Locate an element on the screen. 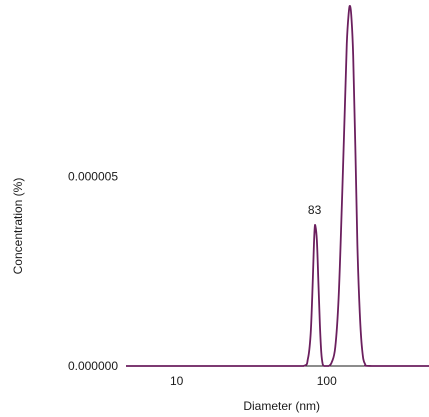  peak-label: 83 is located at coordinates (315, 210).